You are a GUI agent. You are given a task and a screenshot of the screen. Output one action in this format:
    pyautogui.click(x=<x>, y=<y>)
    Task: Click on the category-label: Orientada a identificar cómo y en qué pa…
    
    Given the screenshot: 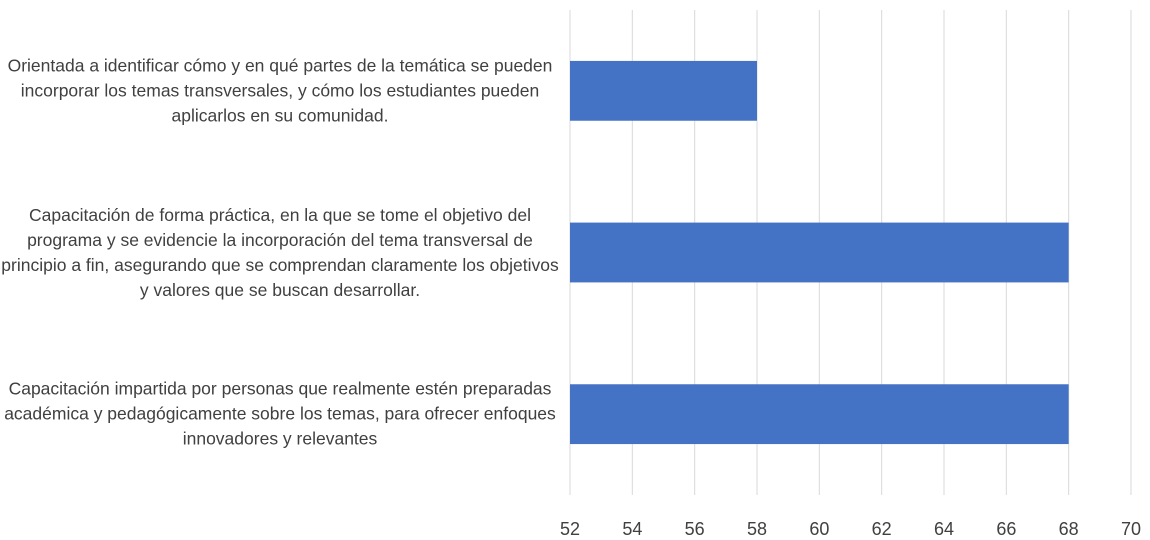 What is the action you would take?
    pyautogui.click(x=280, y=90)
    